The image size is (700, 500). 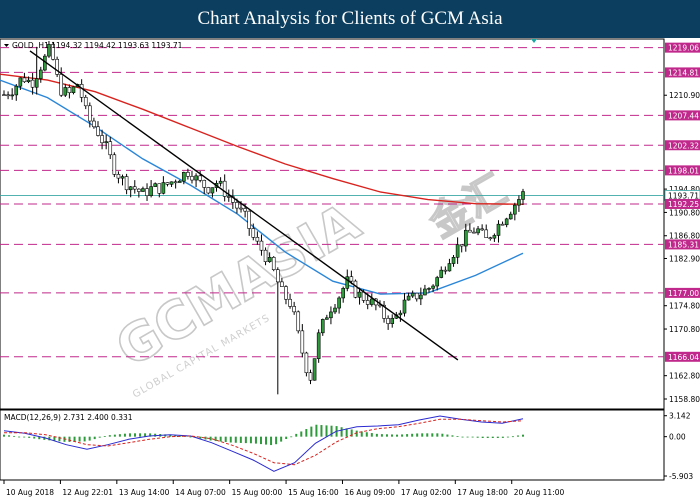 I want to click on time-value: 17 Aug 02:00, so click(x=426, y=492).